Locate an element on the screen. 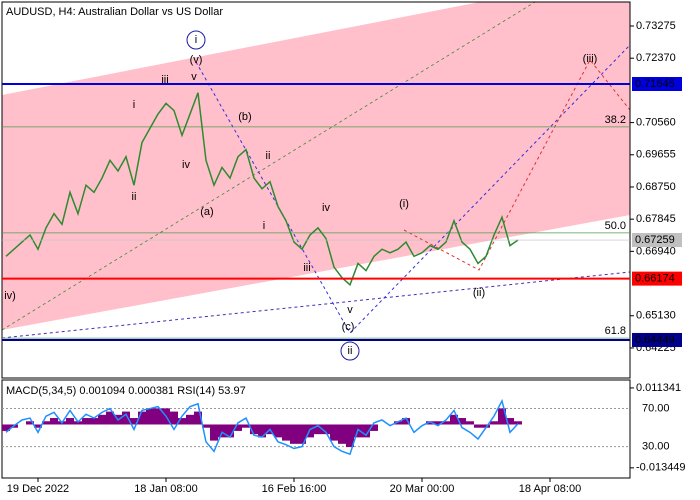 The height and width of the screenshot is (500, 700). wave-label: (a) is located at coordinates (206, 212).